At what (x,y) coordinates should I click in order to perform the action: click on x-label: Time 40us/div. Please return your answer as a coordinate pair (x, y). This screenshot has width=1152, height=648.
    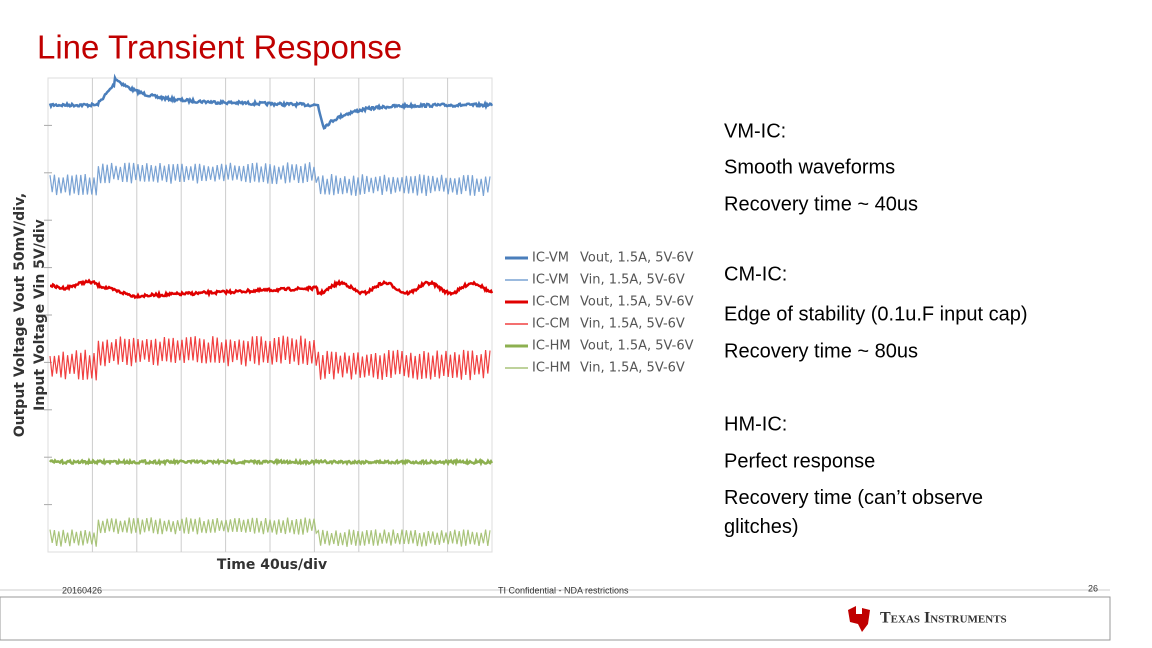
    Looking at the image, I should click on (272, 565).